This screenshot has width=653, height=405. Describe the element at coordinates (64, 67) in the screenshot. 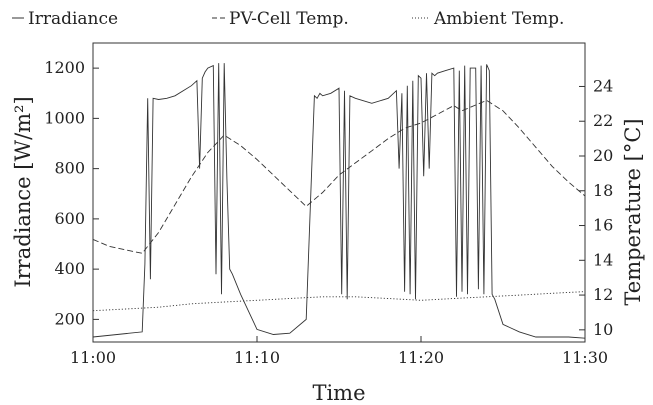

I see `y-tick-label: 1200` at that location.